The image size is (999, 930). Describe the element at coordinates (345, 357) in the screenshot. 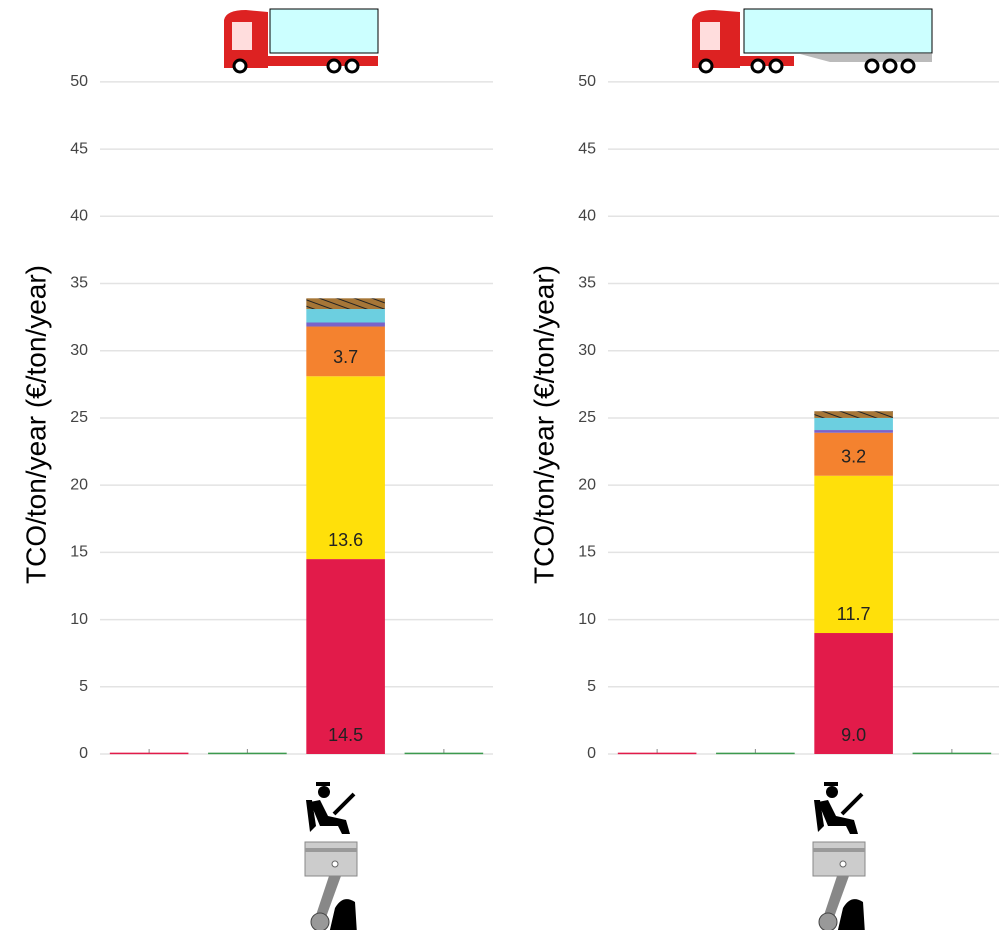

I see `value-label: 3.7` at that location.